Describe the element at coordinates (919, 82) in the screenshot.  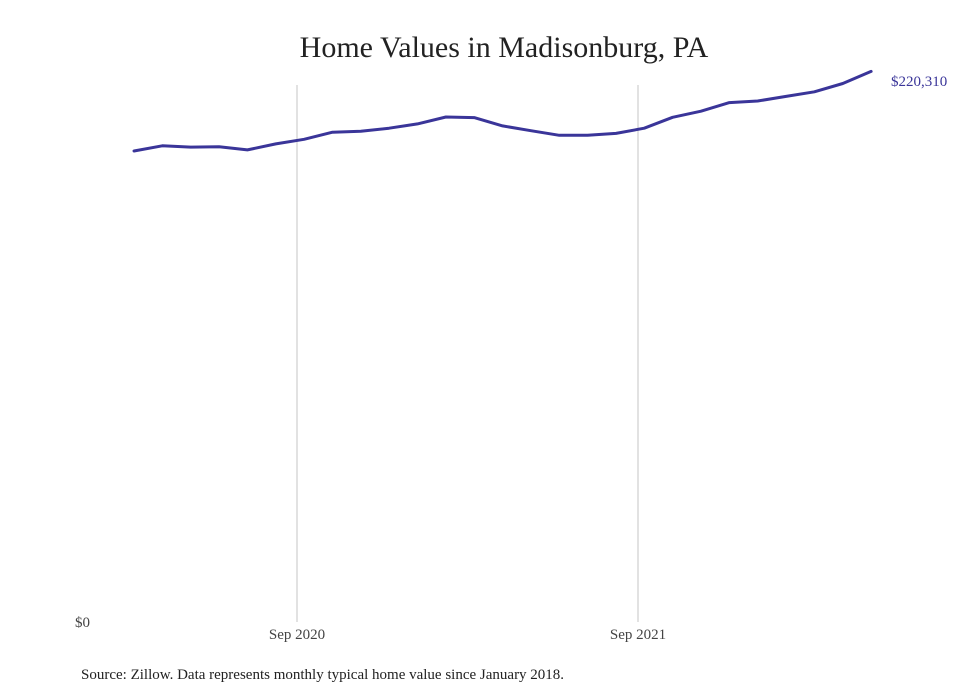
I see `end-value-label: $220,310` at that location.